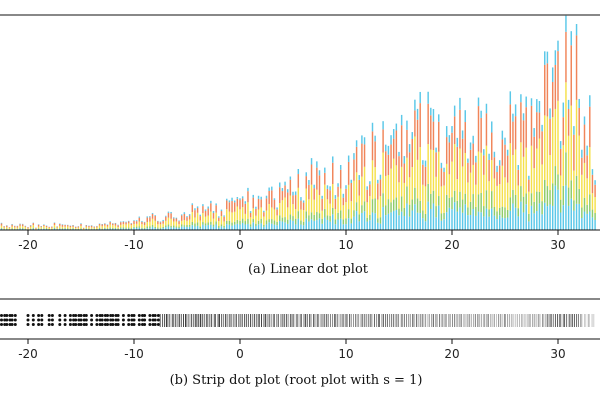 The width and height of the screenshot is (600, 400). Describe the element at coordinates (451, 354) in the screenshot. I see `x-tick-label-20: 20` at that location.